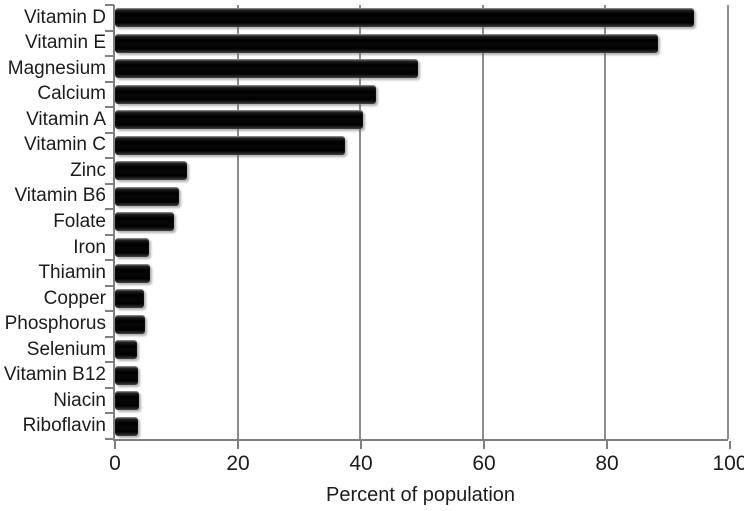 This screenshot has width=744, height=511. What do you see at coordinates (145, 222) in the screenshot?
I see `bar-folate` at bounding box center [145, 222].